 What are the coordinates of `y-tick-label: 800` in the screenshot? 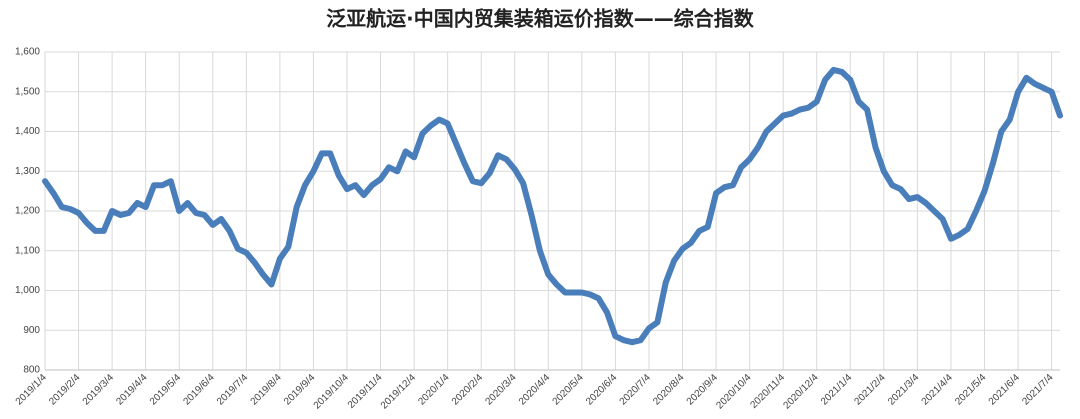 It's located at (31, 370).